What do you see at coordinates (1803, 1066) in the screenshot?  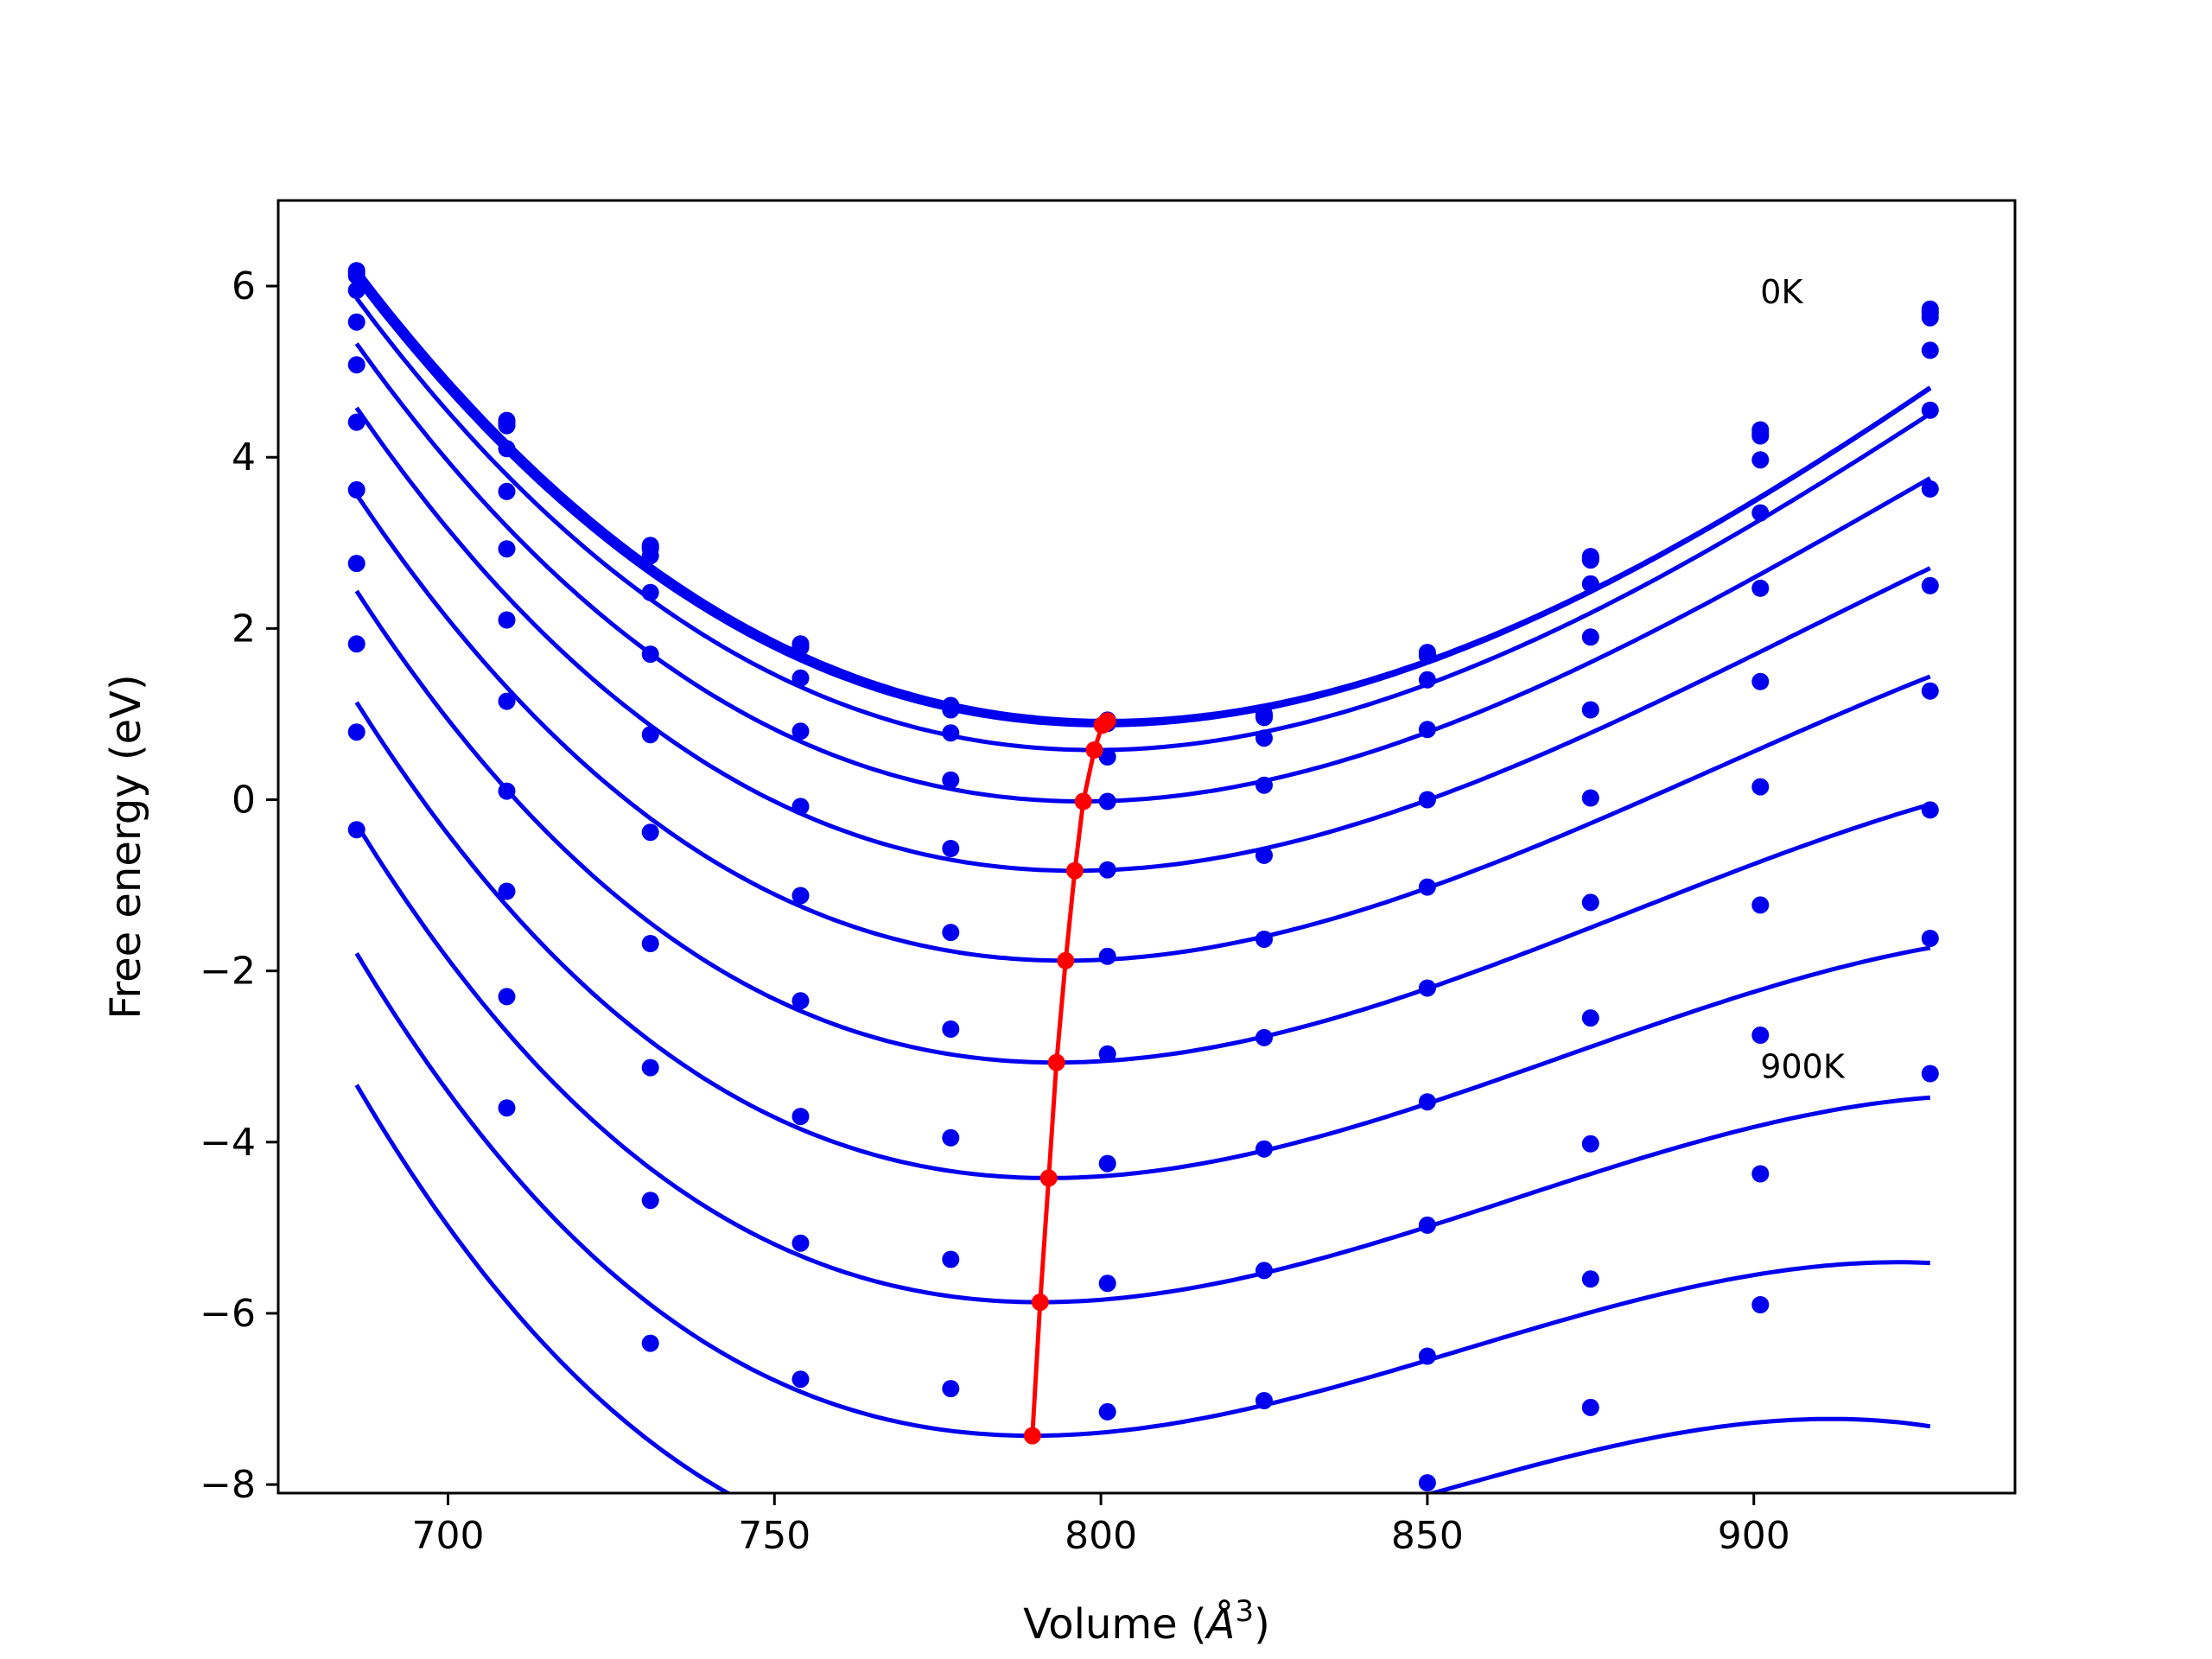 I see `temperature-annotation: 900K` at bounding box center [1803, 1066].